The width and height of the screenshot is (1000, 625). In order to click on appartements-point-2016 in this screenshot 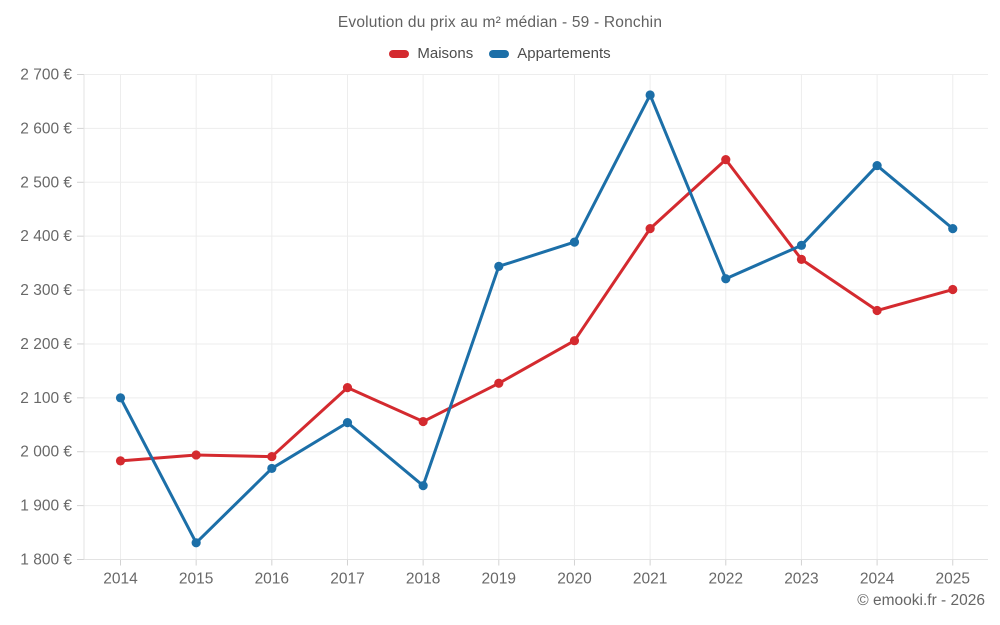, I will do `click(272, 468)`.